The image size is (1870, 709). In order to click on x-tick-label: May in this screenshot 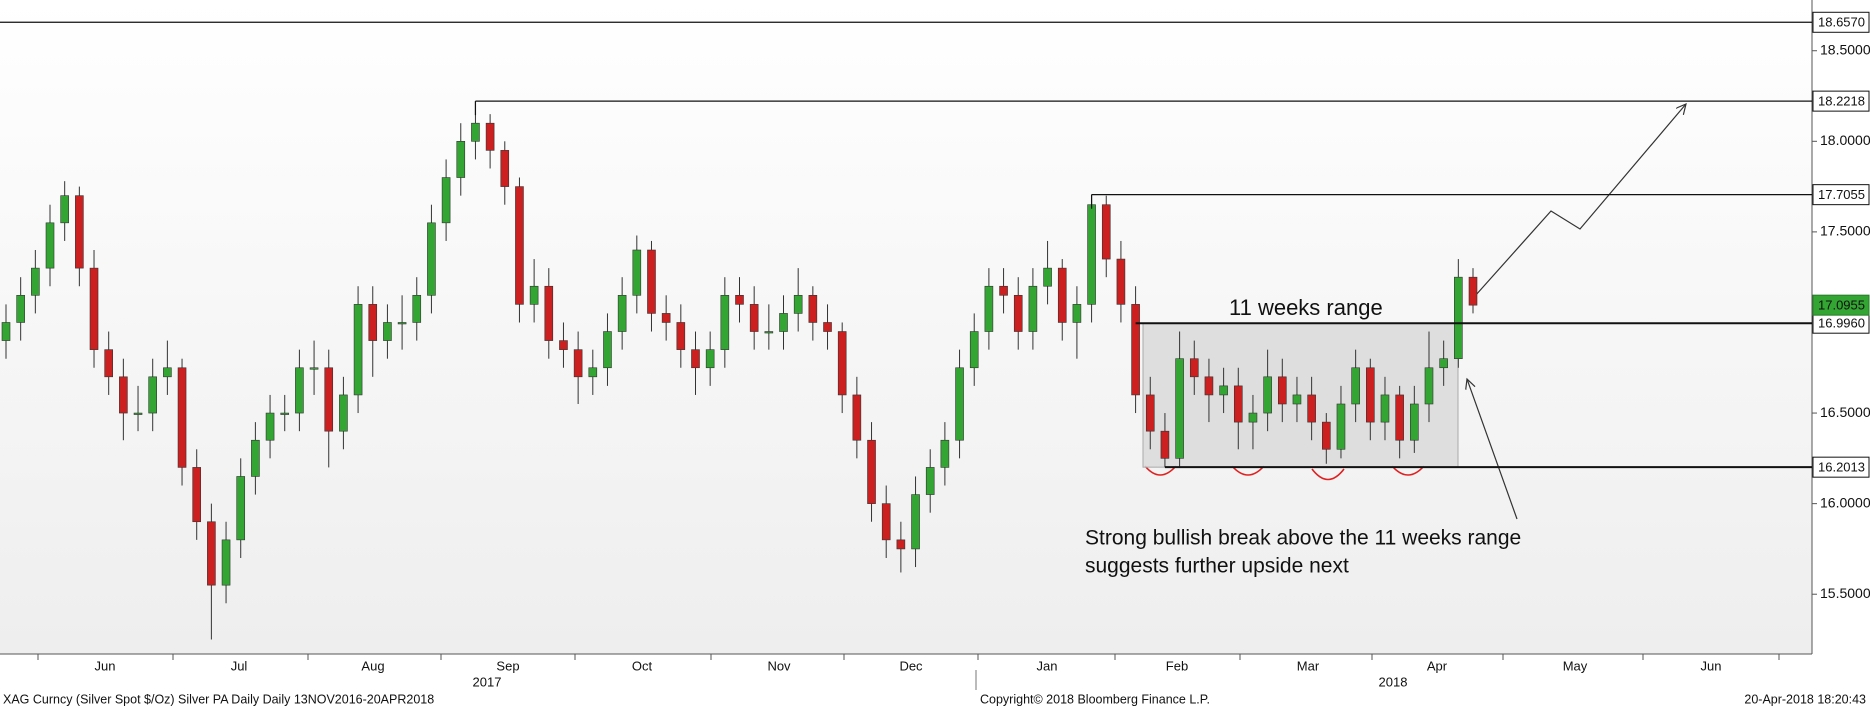, I will do `click(1575, 665)`.